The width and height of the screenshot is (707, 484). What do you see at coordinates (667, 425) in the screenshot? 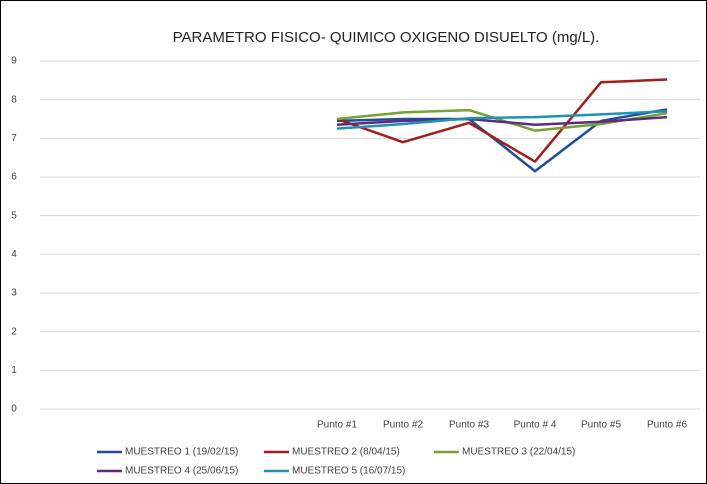
I see `x-tick-label: Punto #6` at bounding box center [667, 425].